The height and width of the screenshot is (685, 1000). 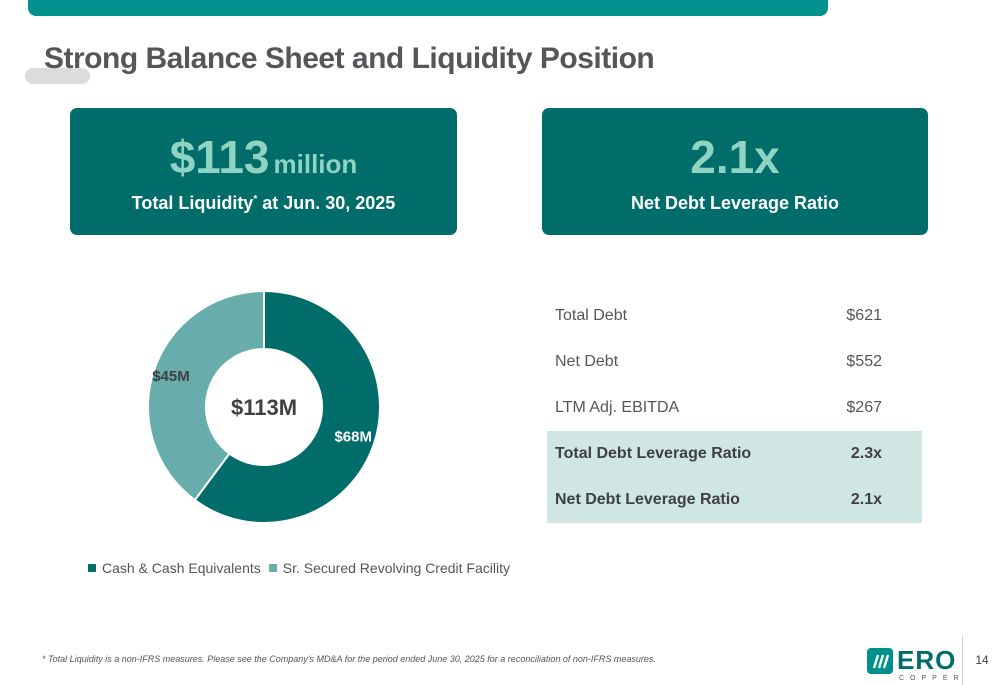 What do you see at coordinates (192, 203) in the screenshot?
I see `total-liquidity-label: Total Liquidity` at bounding box center [192, 203].